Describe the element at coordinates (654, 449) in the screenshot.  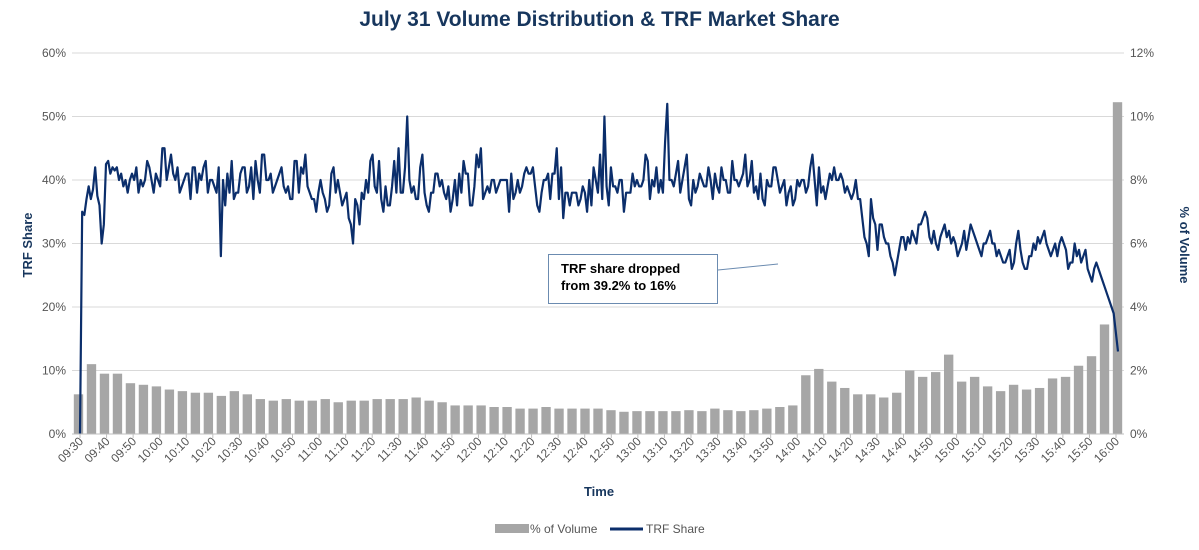
I see `x-tick-label: 13:10` at that location.